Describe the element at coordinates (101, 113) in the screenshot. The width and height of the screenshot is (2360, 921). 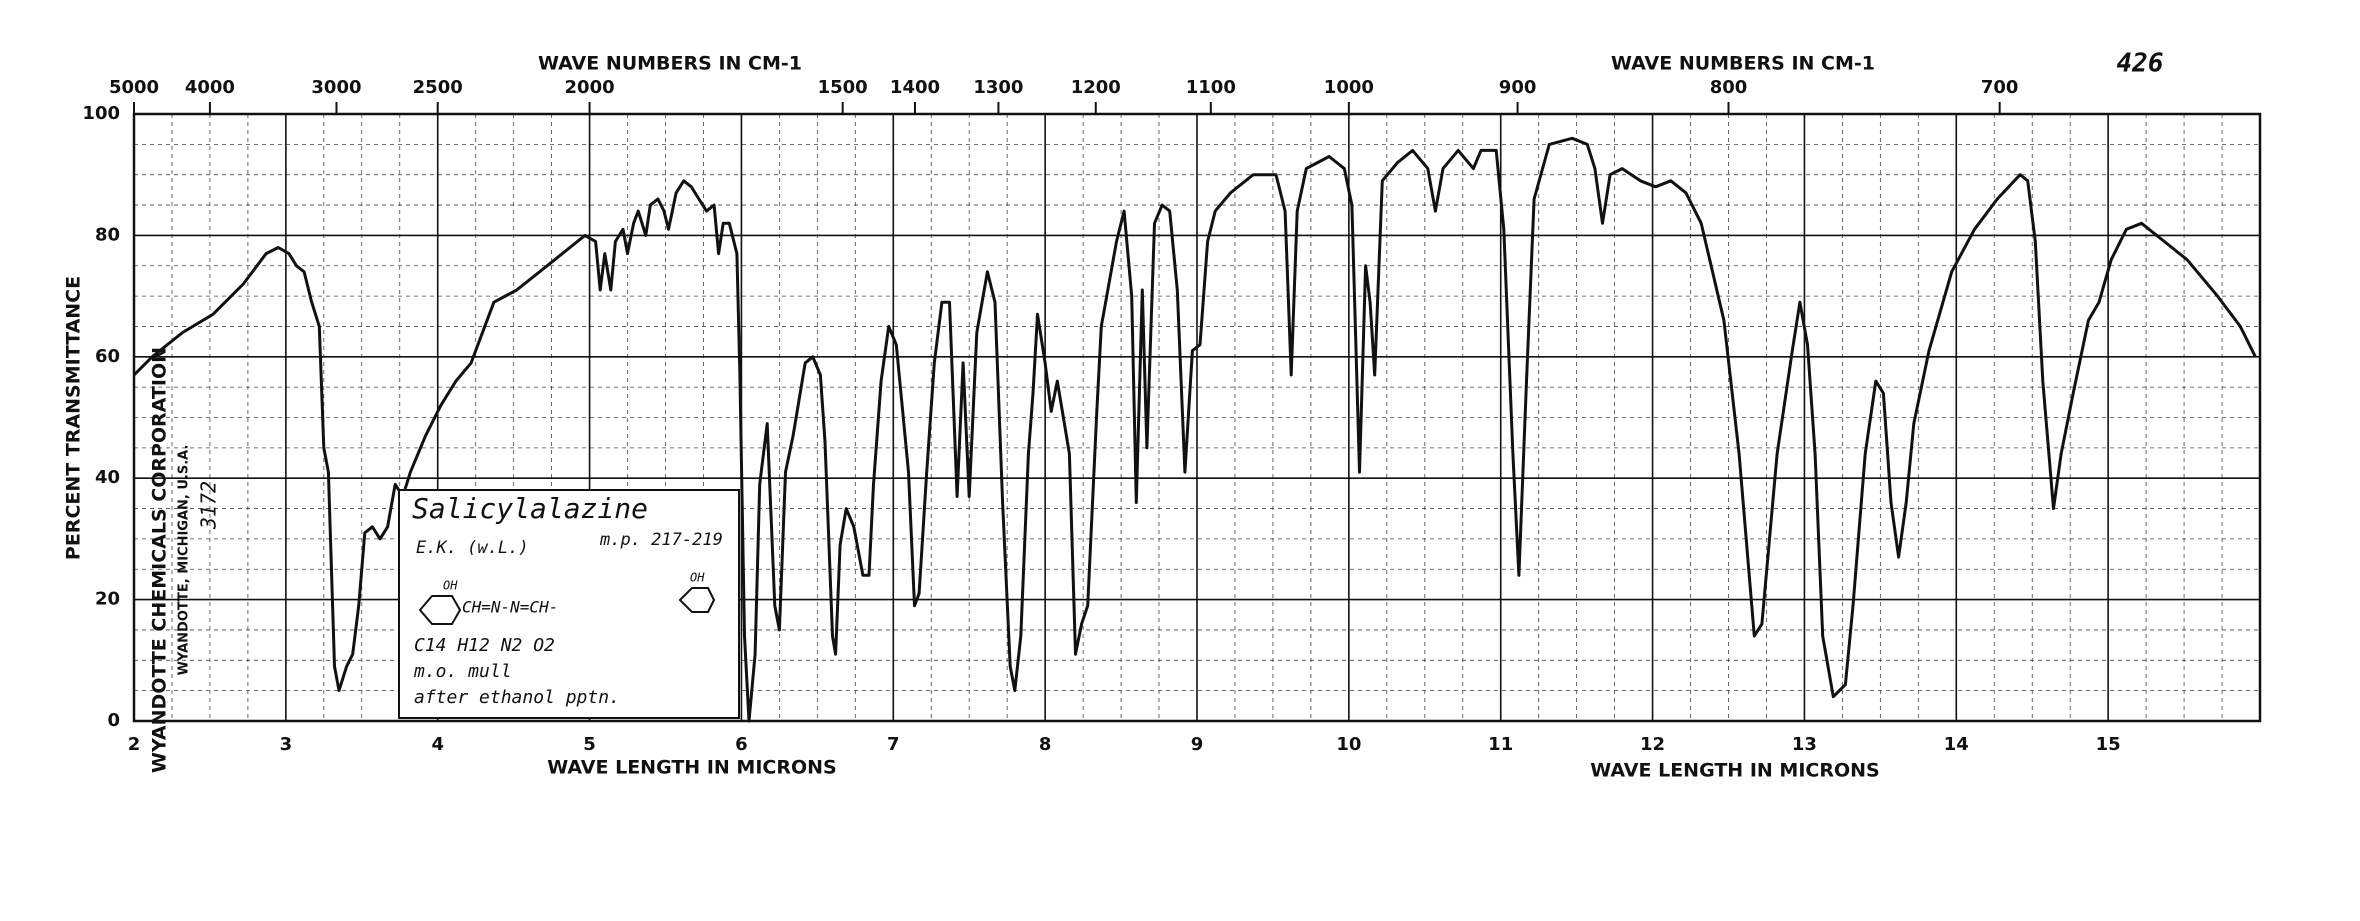
I see `y-tick-label: 100` at that location.